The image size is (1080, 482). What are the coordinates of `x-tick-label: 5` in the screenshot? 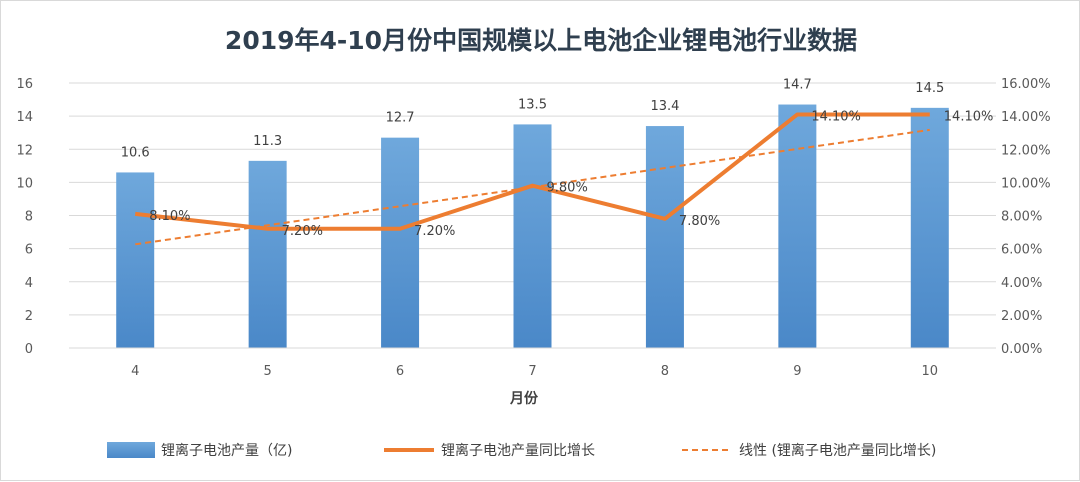 It's located at (268, 371).